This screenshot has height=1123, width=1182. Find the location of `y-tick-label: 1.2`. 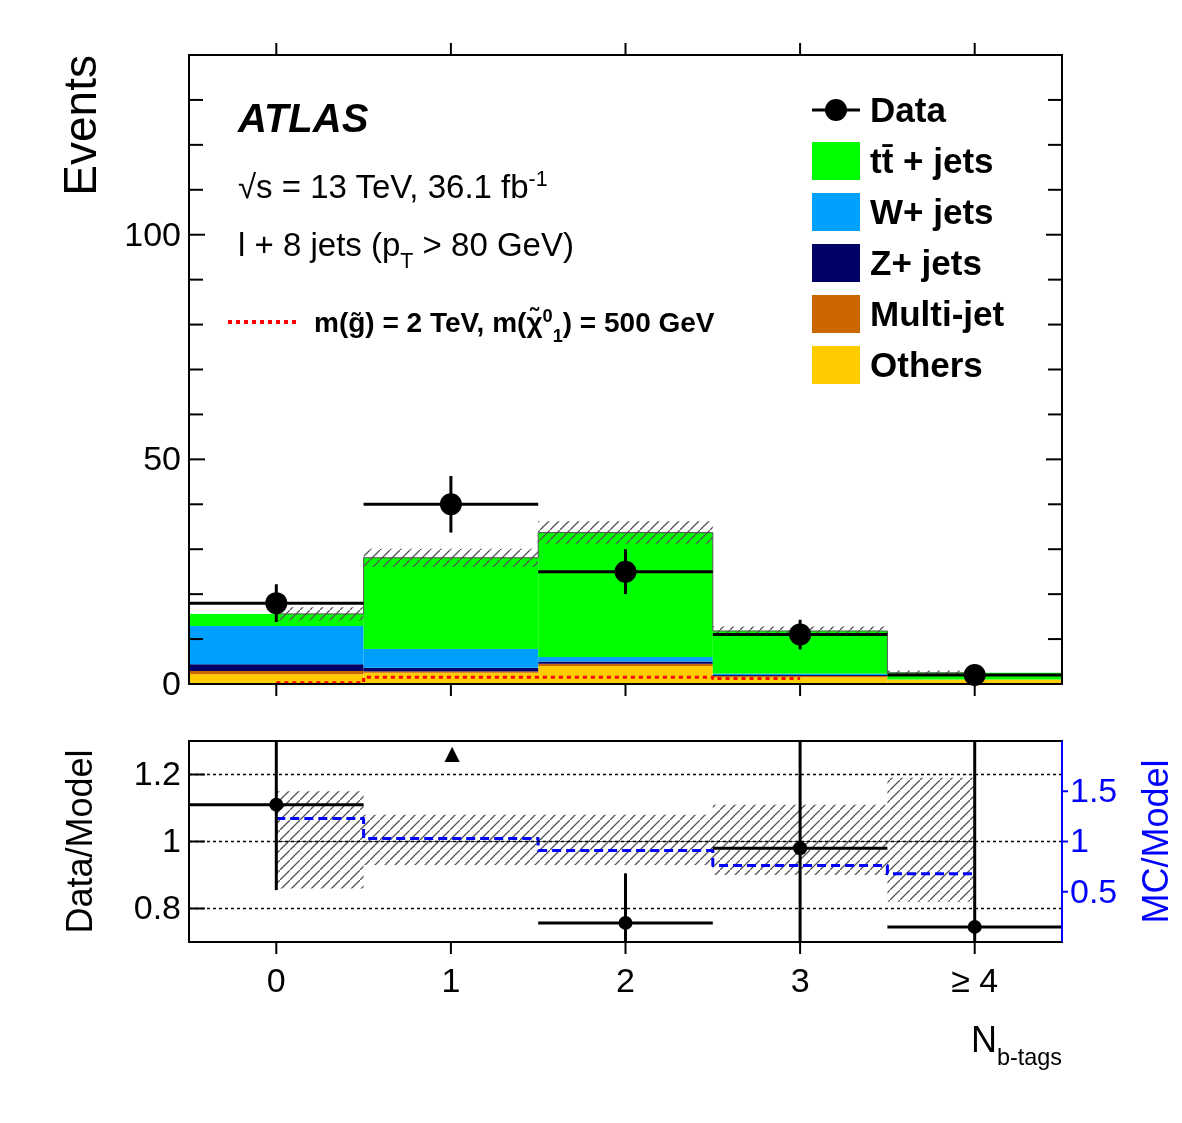

y-tick-label: 1.2 is located at coordinates (157, 773).